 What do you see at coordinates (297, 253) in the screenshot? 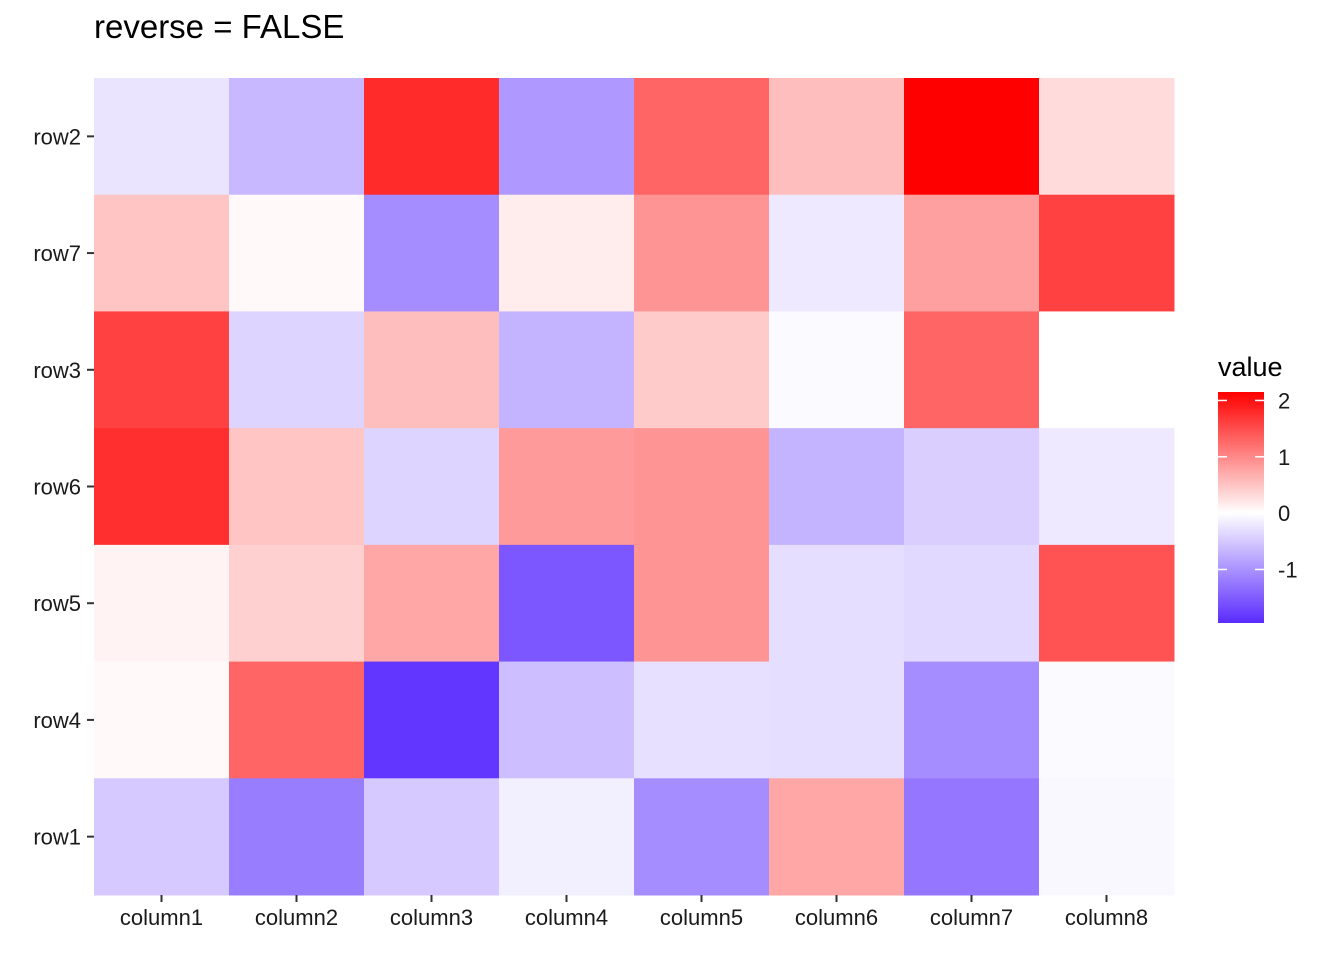
I see `heatmap-cell-row7-column2` at bounding box center [297, 253].